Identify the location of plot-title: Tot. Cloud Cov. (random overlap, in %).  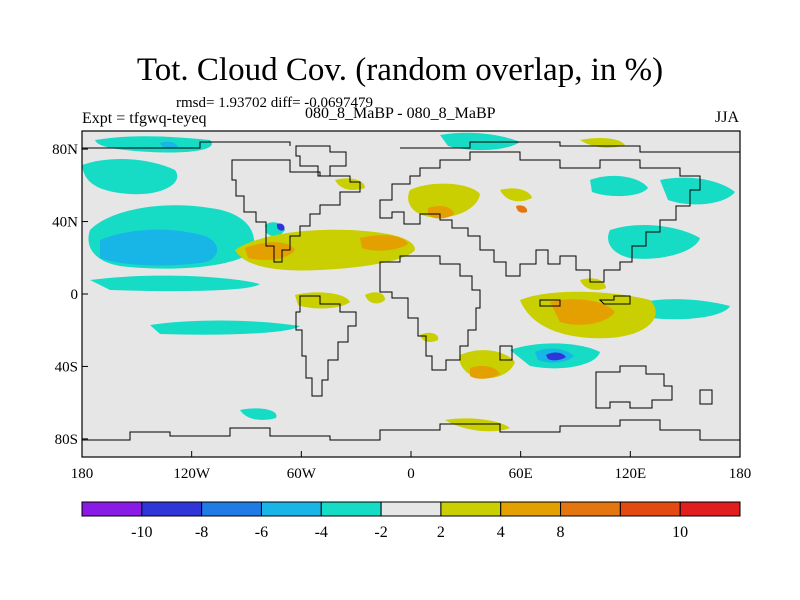
(400, 70).